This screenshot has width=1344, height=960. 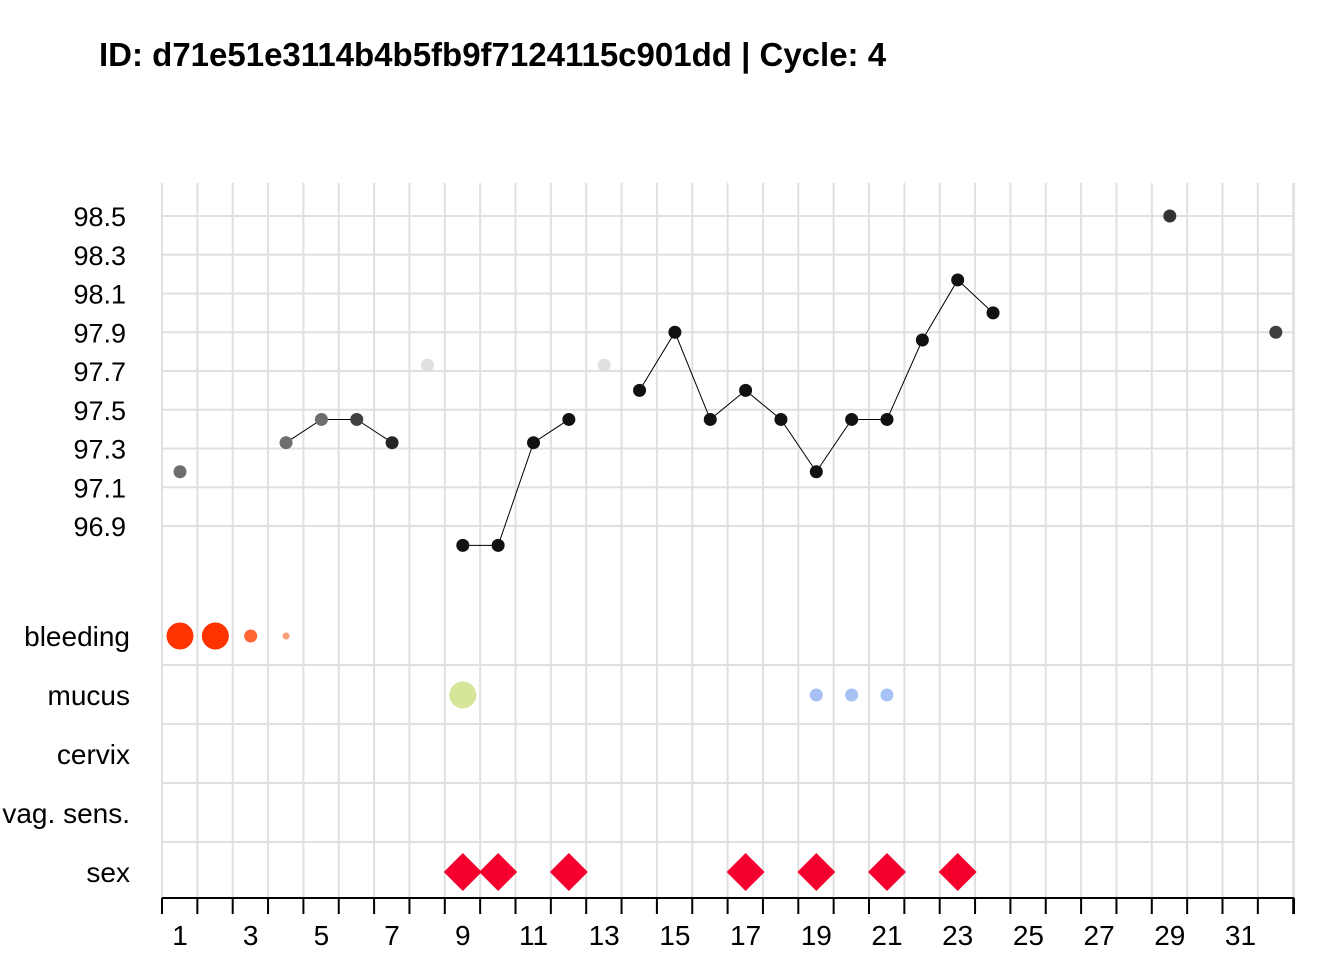 What do you see at coordinates (99, 450) in the screenshot?
I see `y-tick-label: 97.3` at bounding box center [99, 450].